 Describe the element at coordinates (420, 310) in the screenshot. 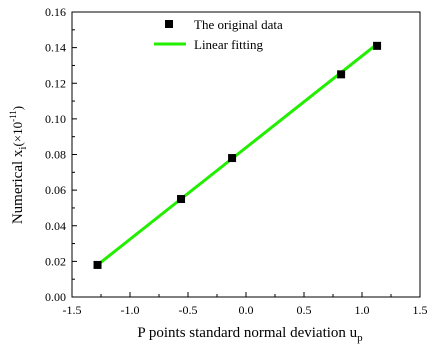

I see `x-tick-label: 1.5` at that location.